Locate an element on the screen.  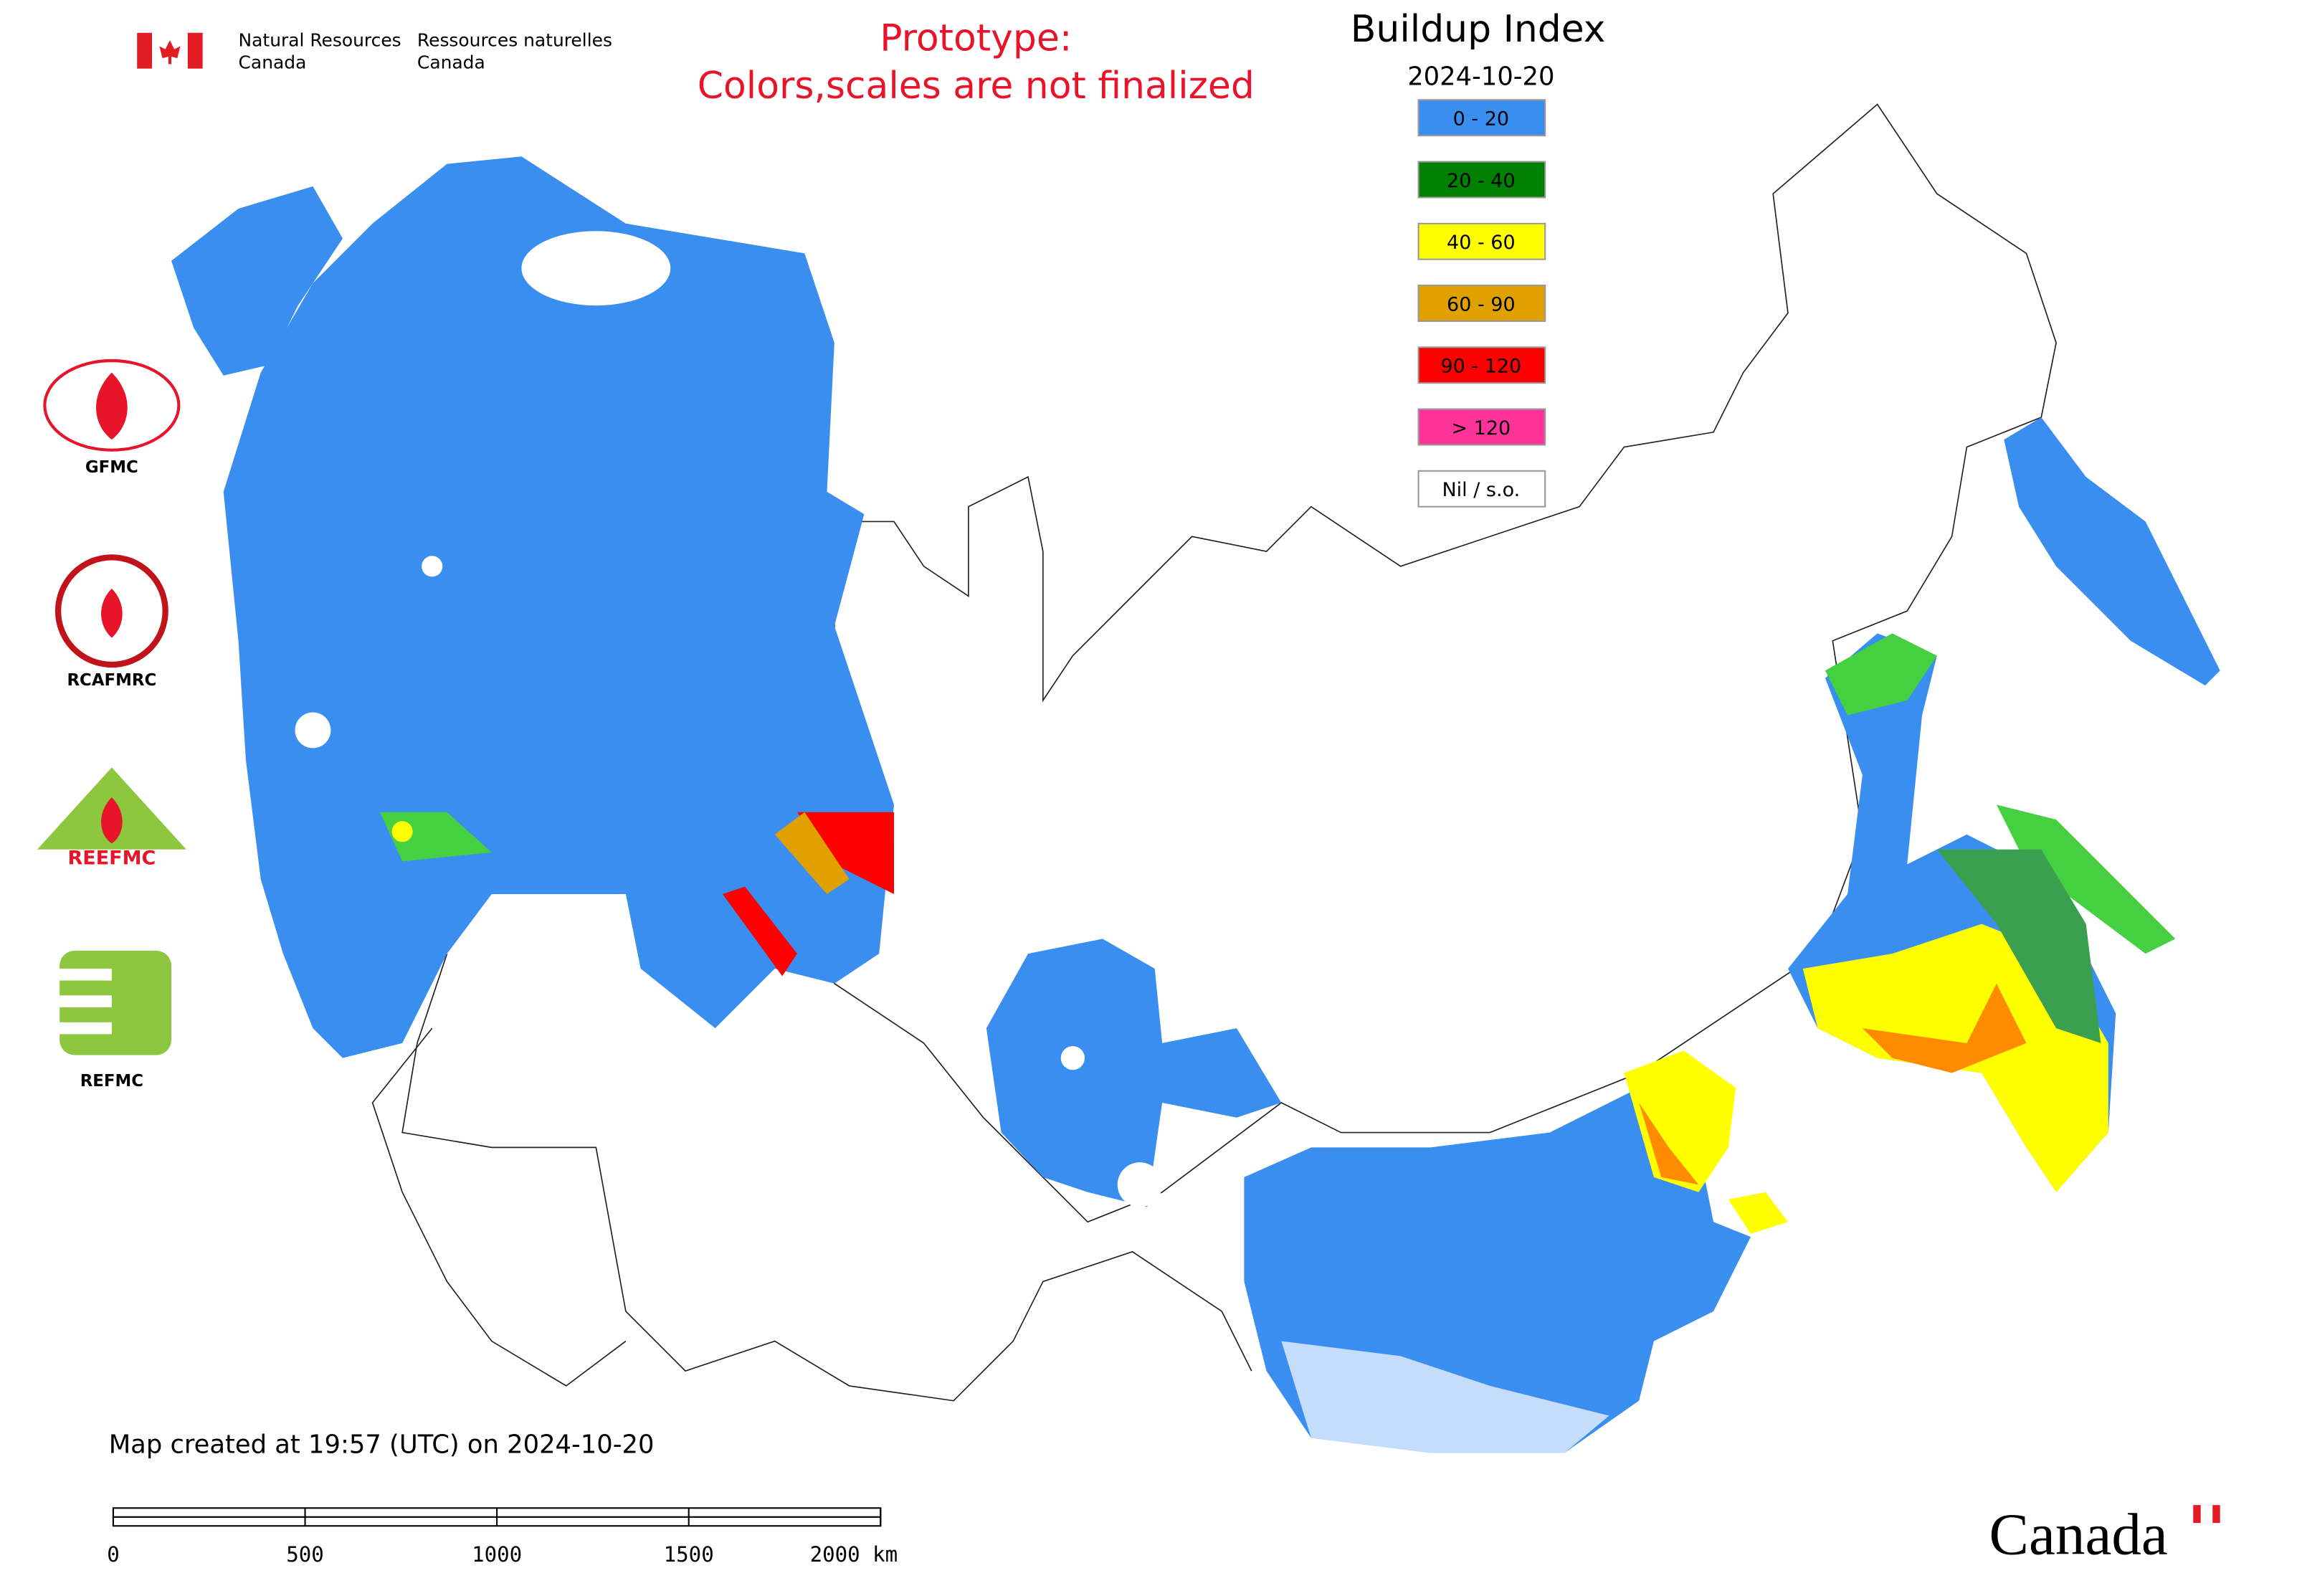
legend-label: 60 - 90 is located at coordinates (1481, 304).